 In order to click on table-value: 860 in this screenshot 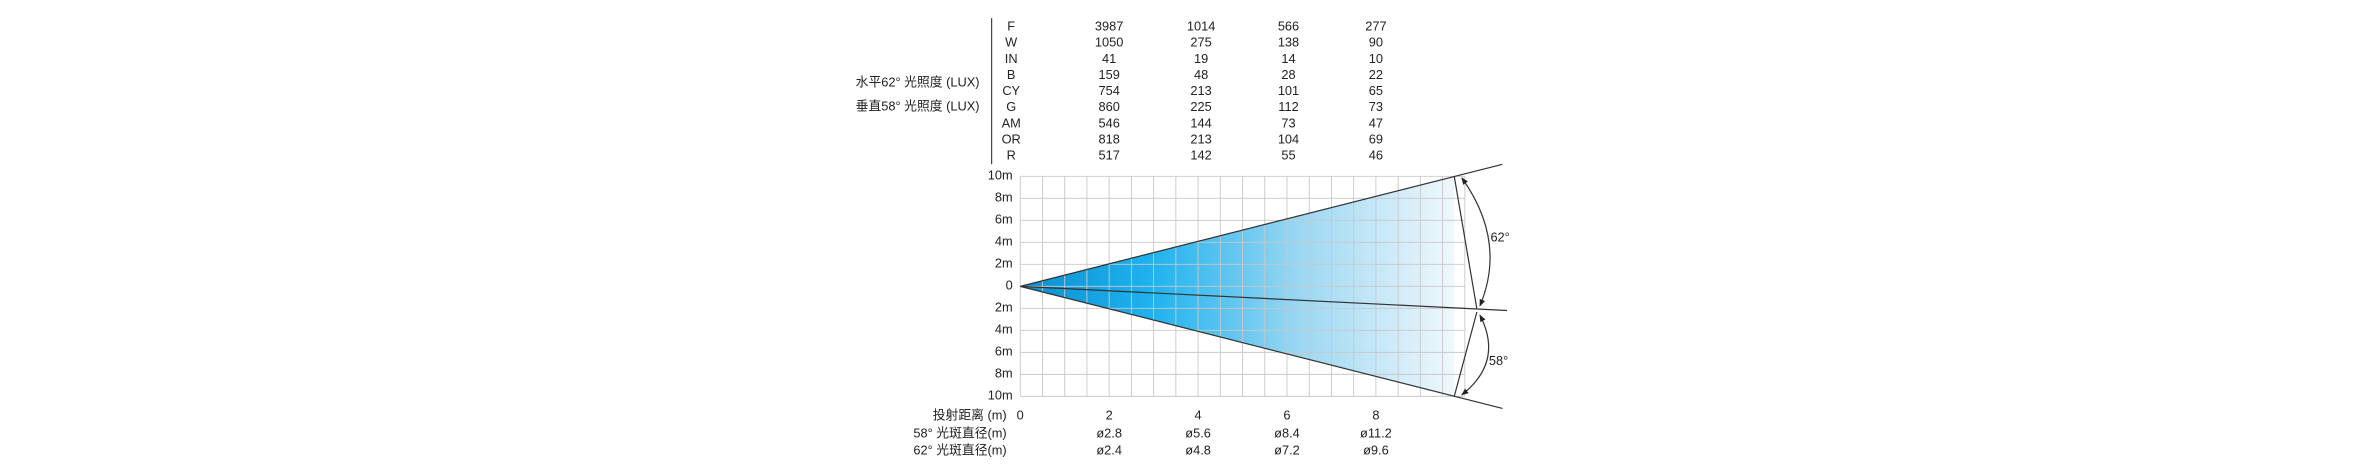, I will do `click(1108, 106)`.